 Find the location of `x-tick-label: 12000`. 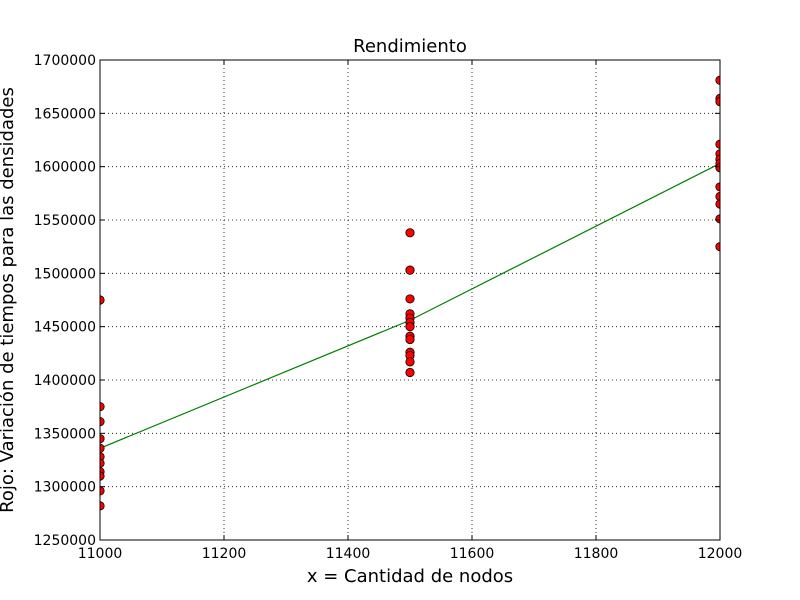

x-tick-label: 12000 is located at coordinates (720, 554).